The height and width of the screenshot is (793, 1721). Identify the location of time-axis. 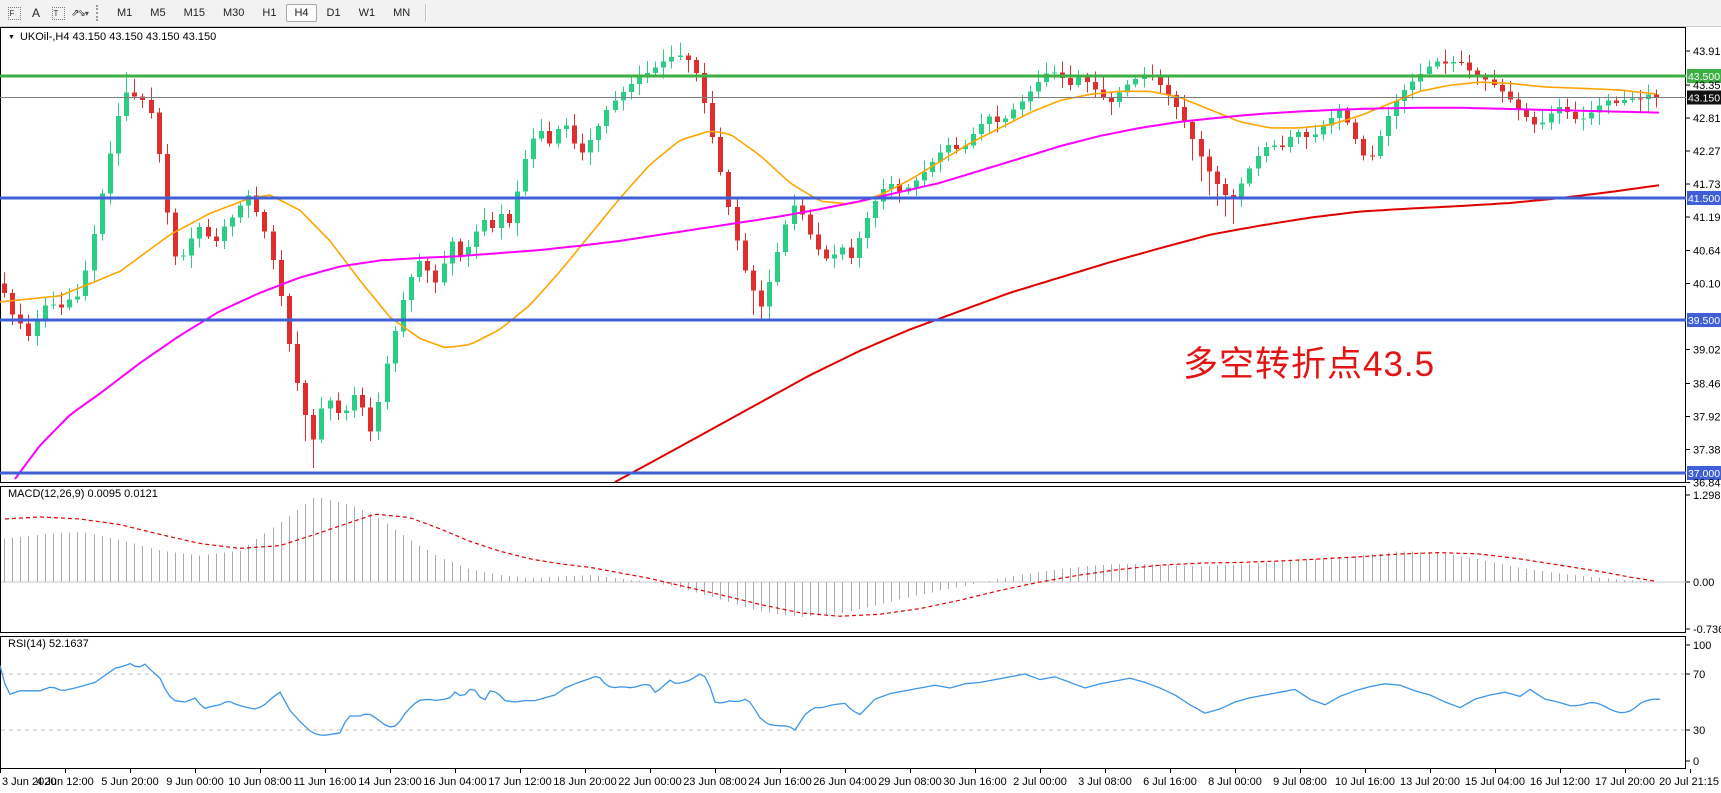
(860, 767).